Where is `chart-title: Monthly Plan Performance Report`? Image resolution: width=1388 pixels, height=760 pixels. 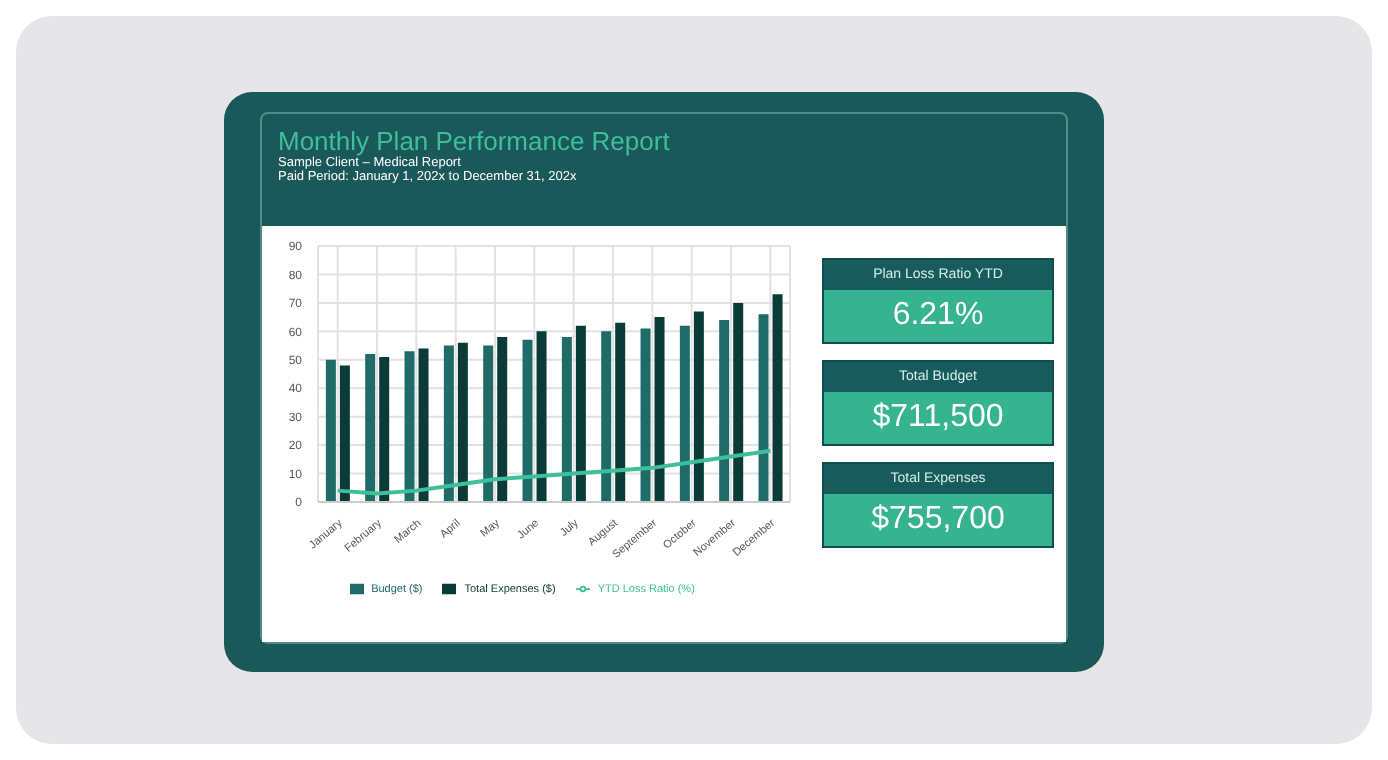
chart-title: Monthly Plan Performance Report is located at coordinates (475, 141).